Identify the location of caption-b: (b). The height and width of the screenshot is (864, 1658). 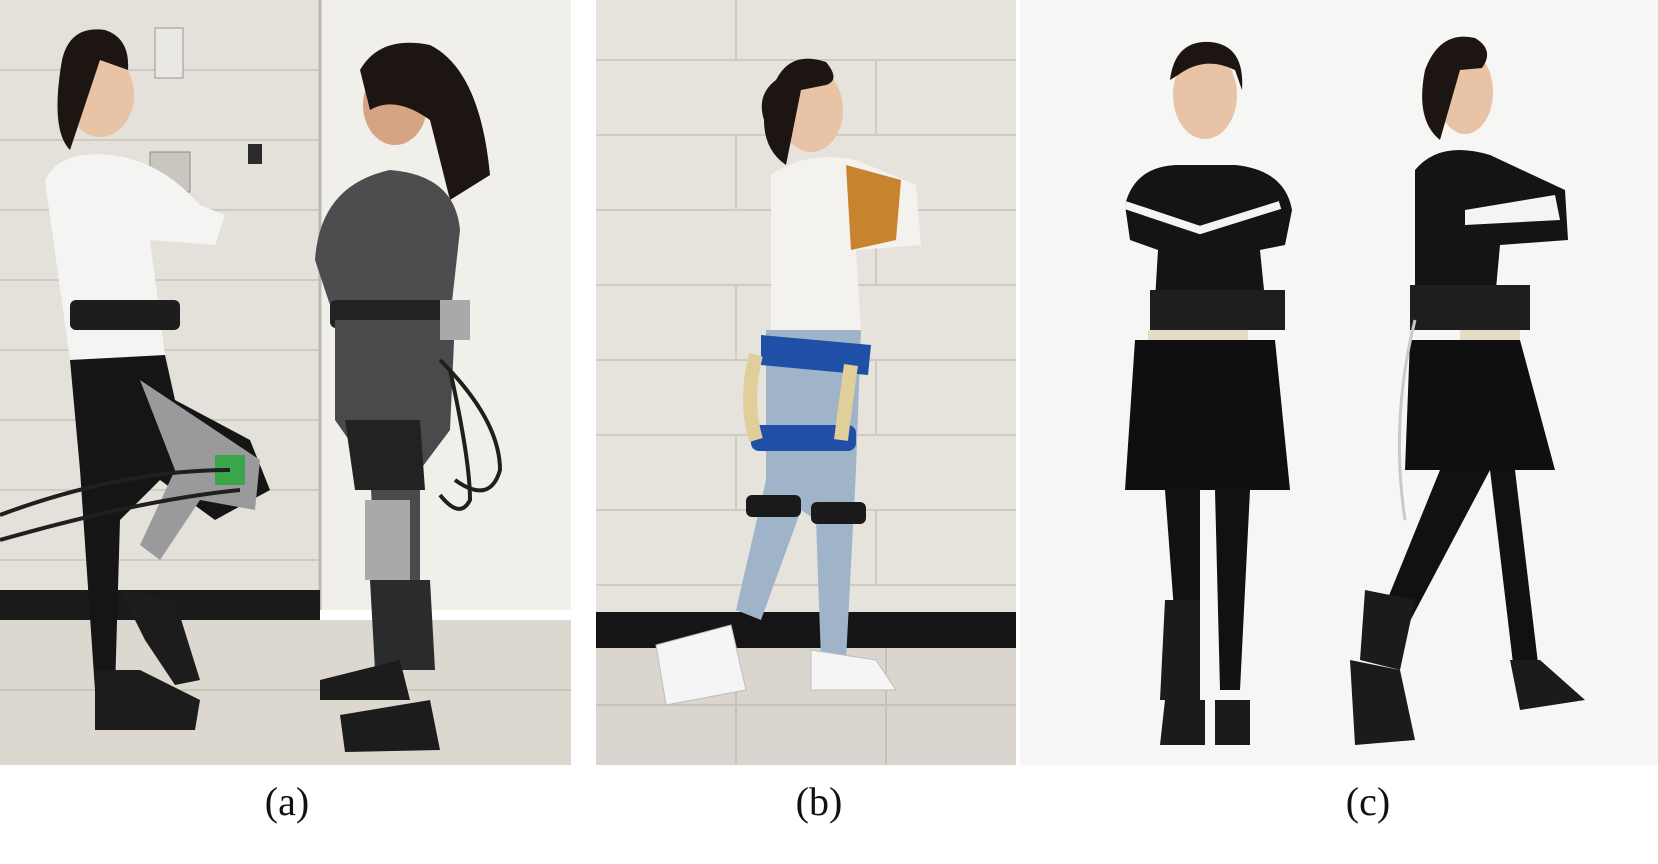
(819, 801).